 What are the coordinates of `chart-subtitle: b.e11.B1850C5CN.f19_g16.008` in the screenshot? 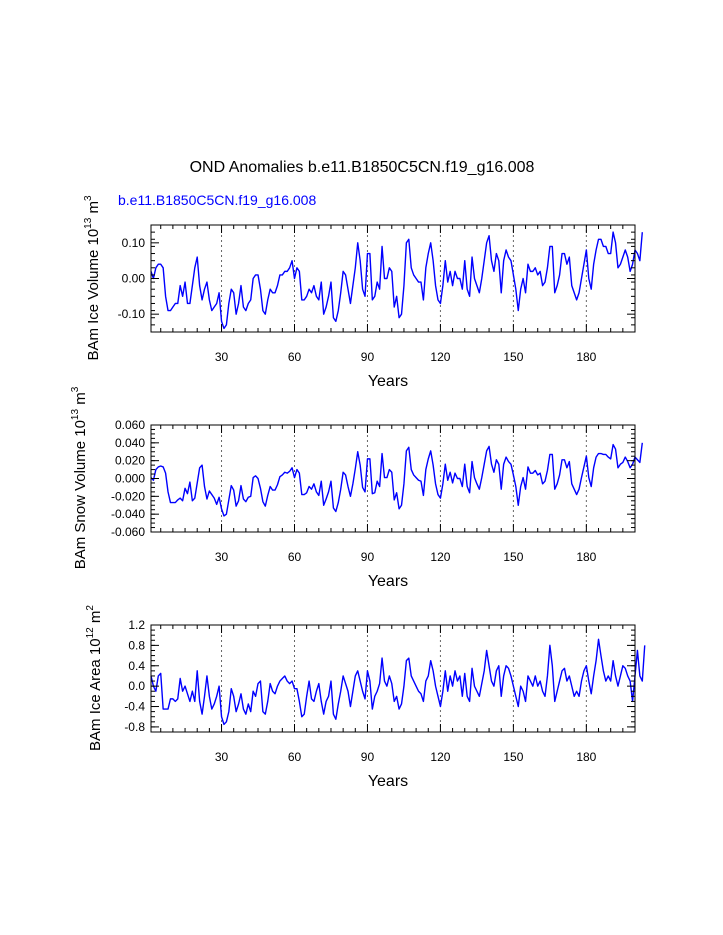 It's located at (217, 200).